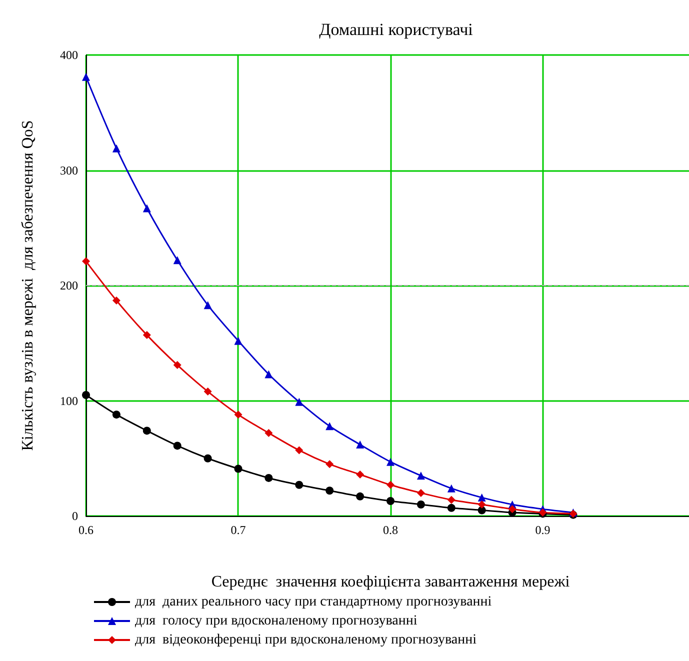 This screenshot has height=661, width=689. Describe the element at coordinates (69, 285) in the screenshot. I see `y-tick-label: 200` at that location.